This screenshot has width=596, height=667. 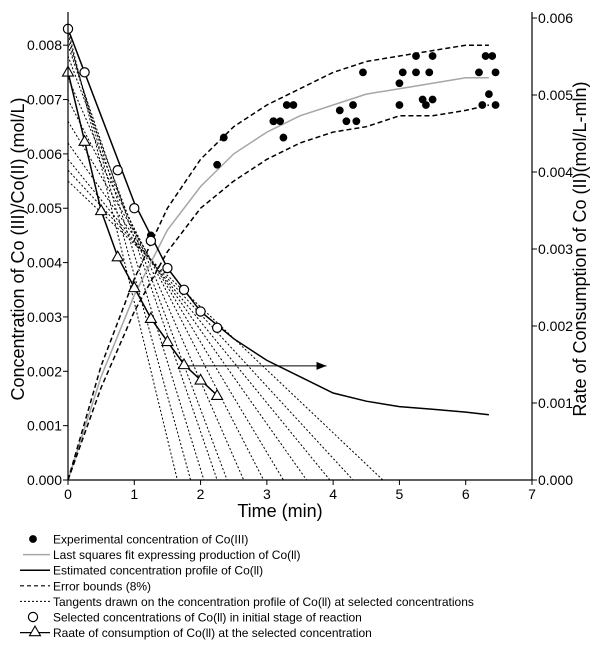 What do you see at coordinates (18, 248) in the screenshot?
I see `y-left-axis-label: Concentration of Co (III)/Co(II) (mol/L)` at bounding box center [18, 248].